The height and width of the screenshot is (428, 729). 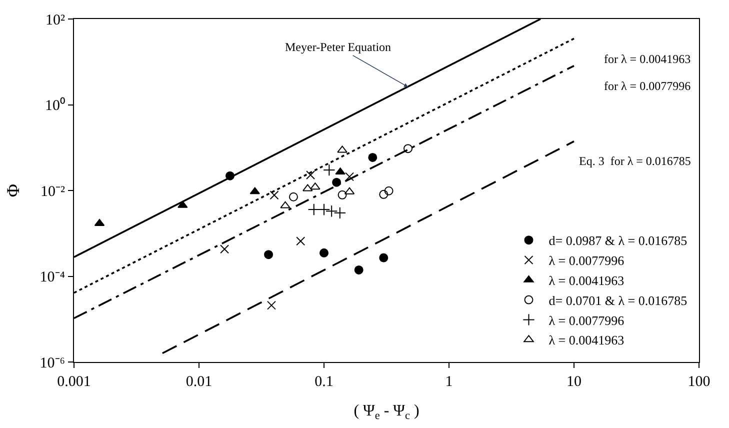 I want to click on x-tick-label: 10, so click(x=574, y=382).